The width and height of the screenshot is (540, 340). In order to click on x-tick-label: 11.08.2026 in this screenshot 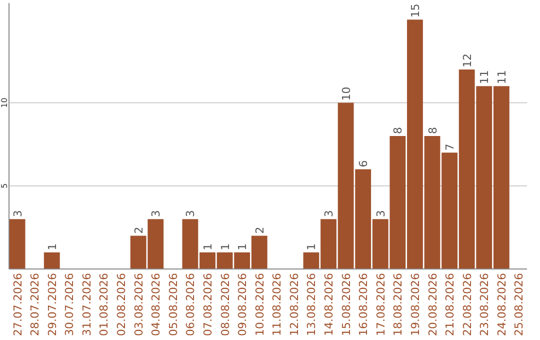, I will do `click(277, 304)`.